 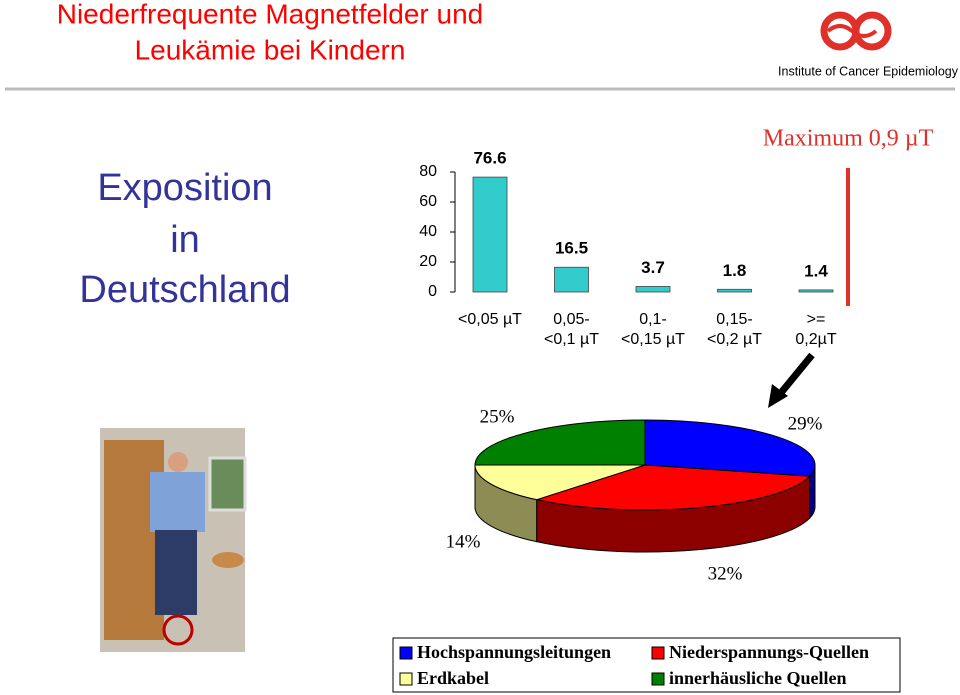 I want to click on x-tick-label: 0,15-<0,2 µT, so click(x=734, y=329).